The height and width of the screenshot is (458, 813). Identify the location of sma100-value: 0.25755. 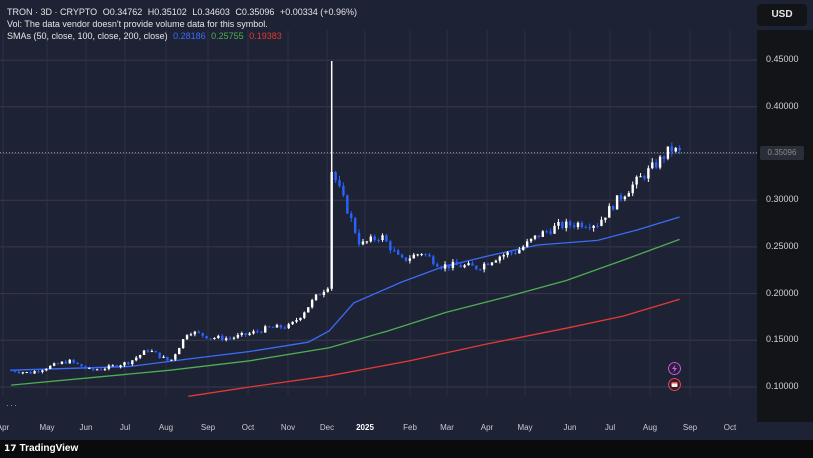
(227, 36).